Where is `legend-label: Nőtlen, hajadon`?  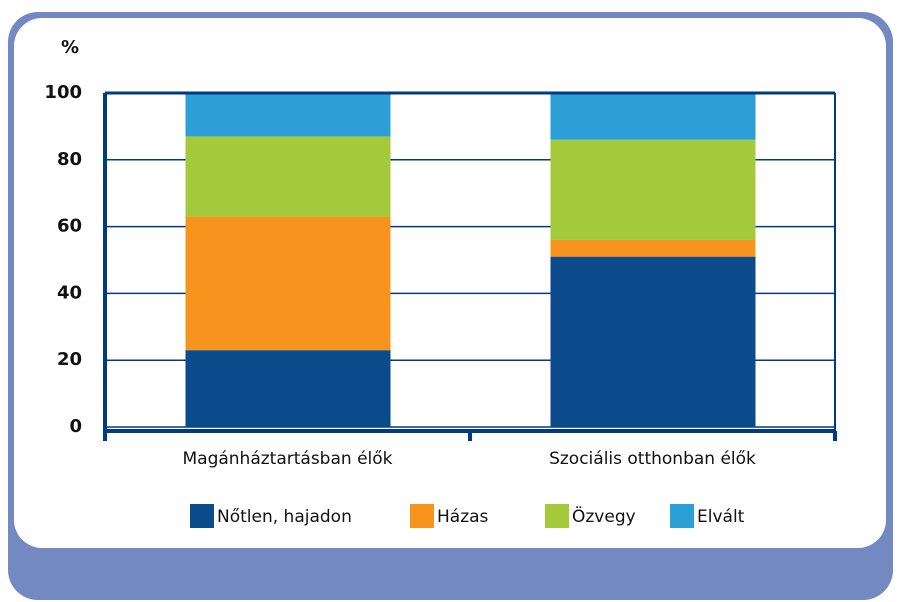
legend-label: Nőtlen, hajadon is located at coordinates (284, 517).